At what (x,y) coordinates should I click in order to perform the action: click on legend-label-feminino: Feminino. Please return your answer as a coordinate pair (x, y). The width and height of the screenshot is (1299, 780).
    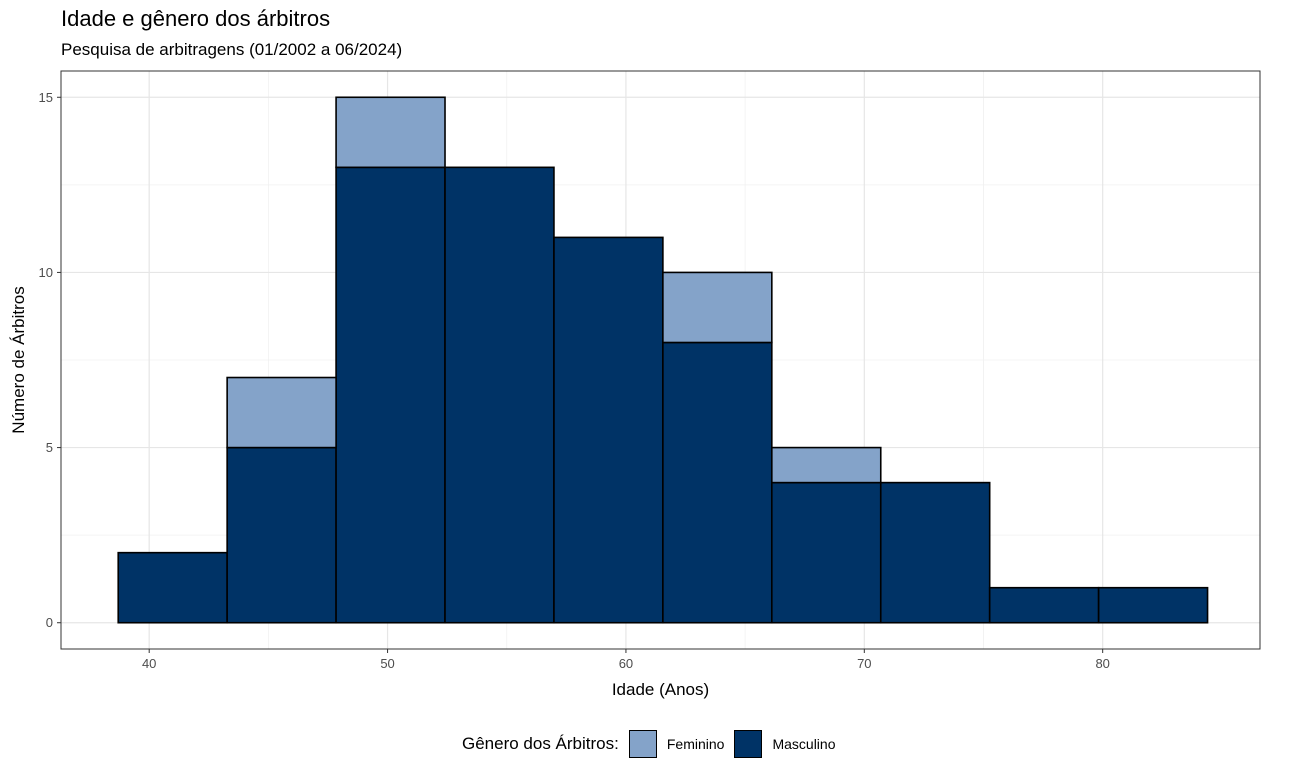
    Looking at the image, I should click on (695, 744).